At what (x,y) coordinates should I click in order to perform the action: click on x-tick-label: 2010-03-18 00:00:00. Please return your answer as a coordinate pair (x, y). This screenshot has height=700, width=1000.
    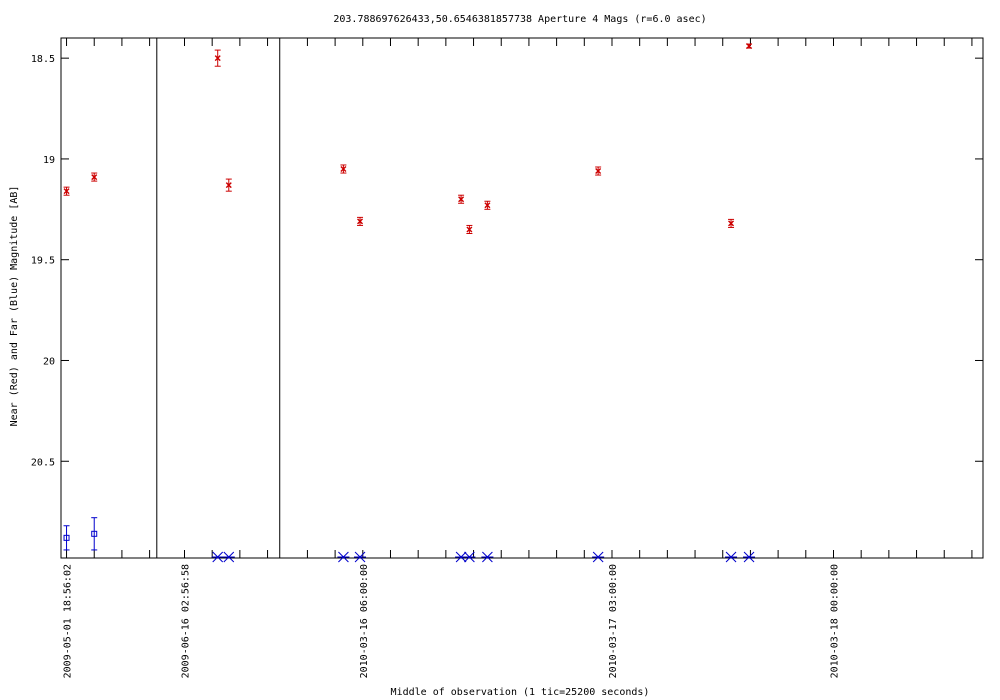
    Looking at the image, I should click on (834, 621).